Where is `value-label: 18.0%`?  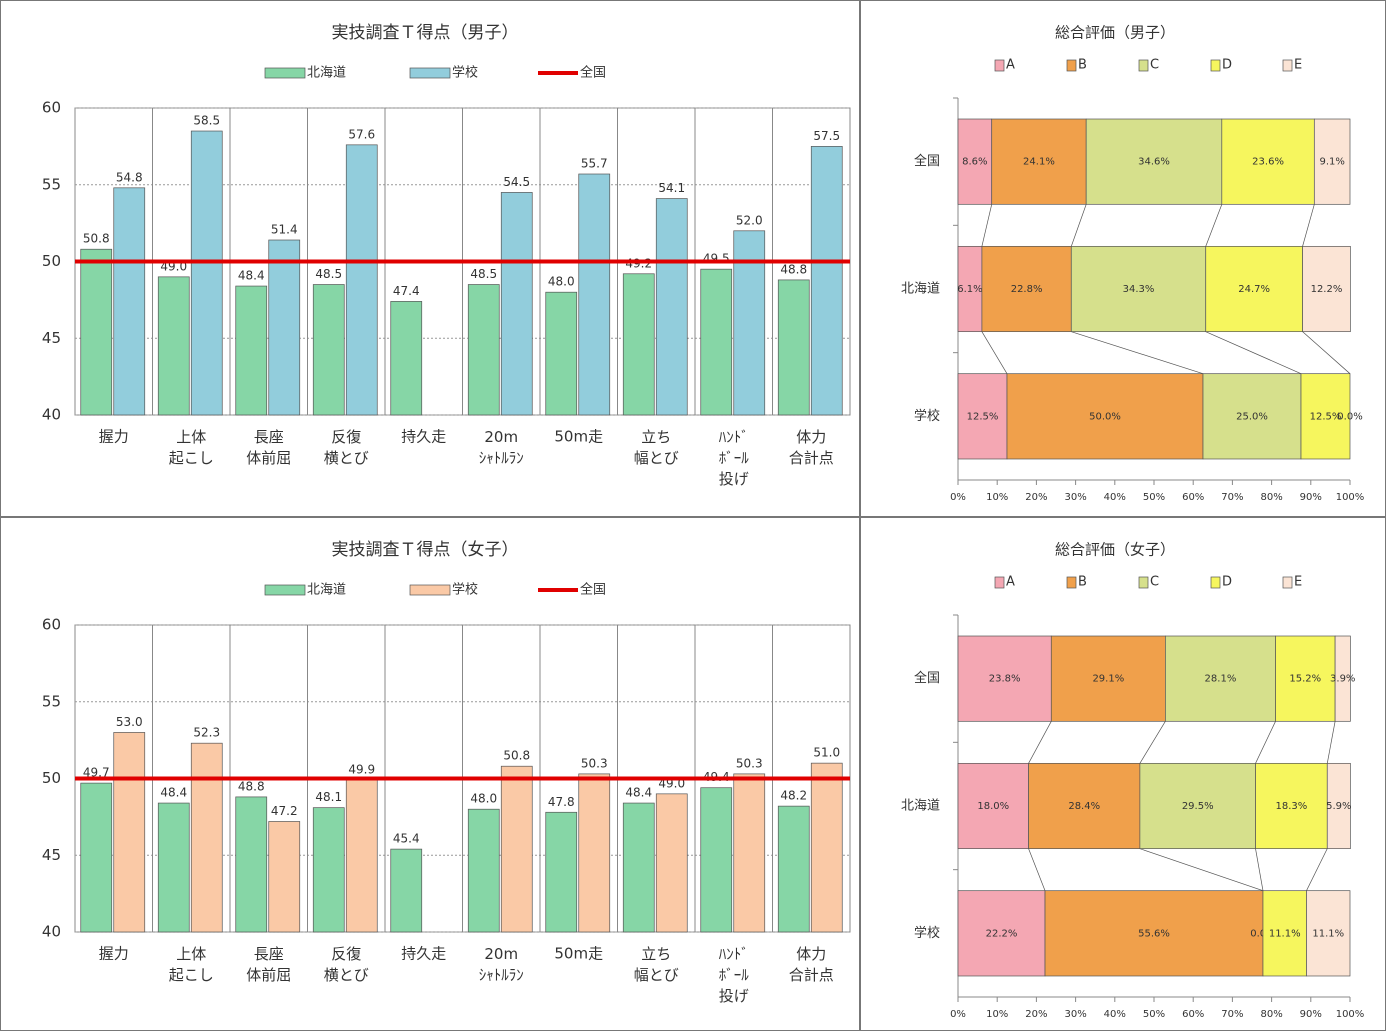 value-label: 18.0% is located at coordinates (993, 806).